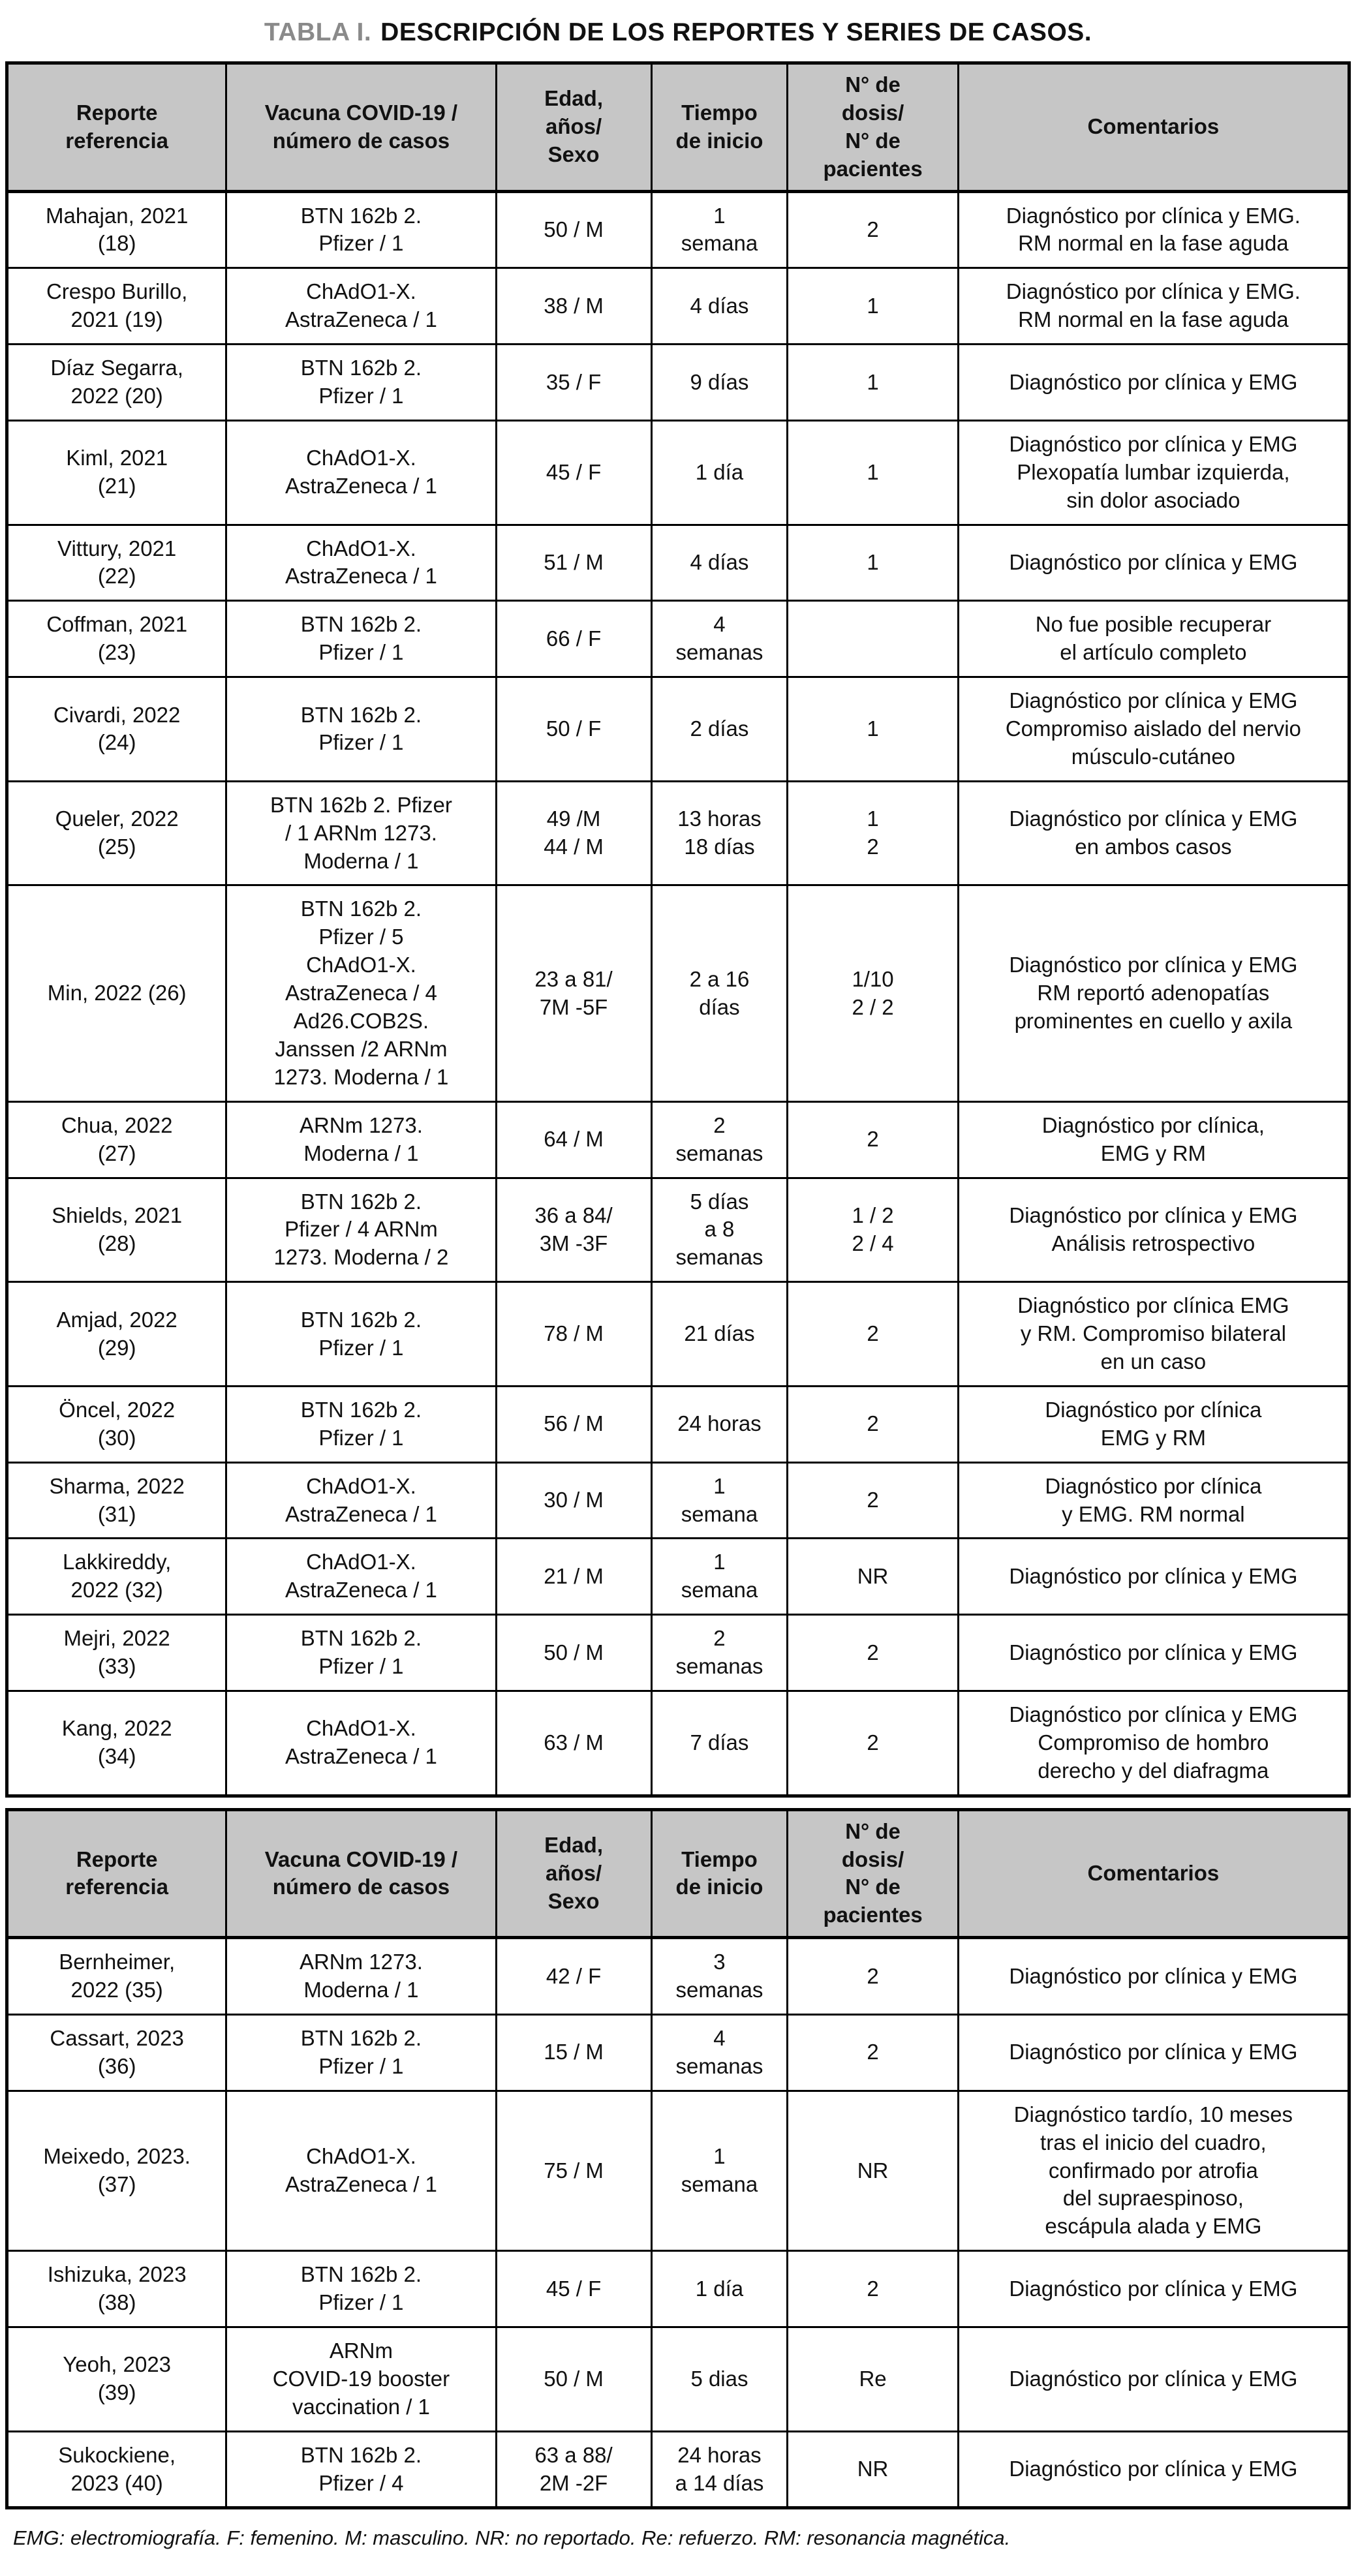 This screenshot has width=1356, height=2576. I want to click on cell-age_sex: 30 / M, so click(574, 1501).